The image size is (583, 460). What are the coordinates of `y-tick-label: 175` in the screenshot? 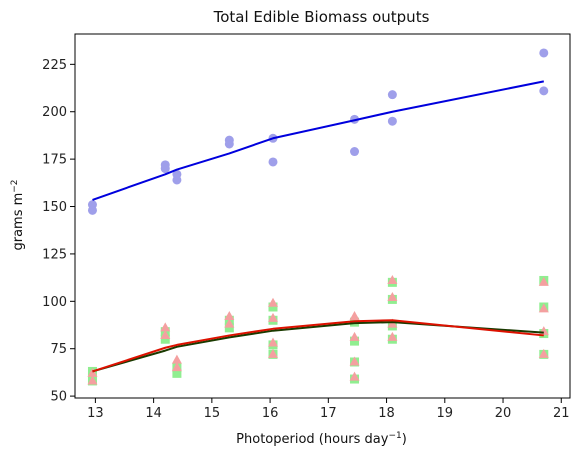 It's located at (54, 160).